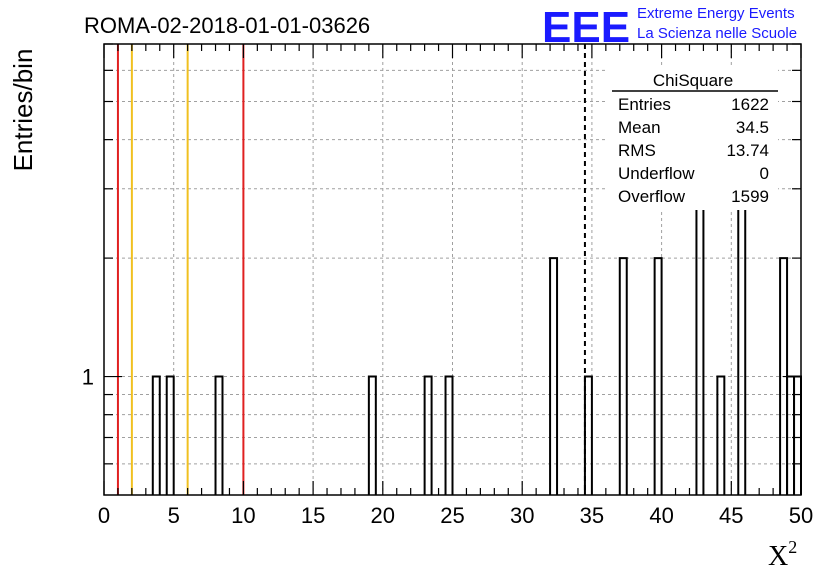 The height and width of the screenshot is (572, 836). I want to click on x-tick-label: 35, so click(592, 515).